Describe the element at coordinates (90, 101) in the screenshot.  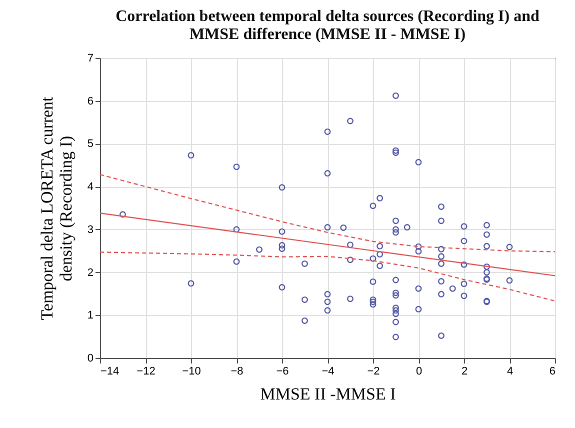
I see `y-tick-label: 6` at that location.